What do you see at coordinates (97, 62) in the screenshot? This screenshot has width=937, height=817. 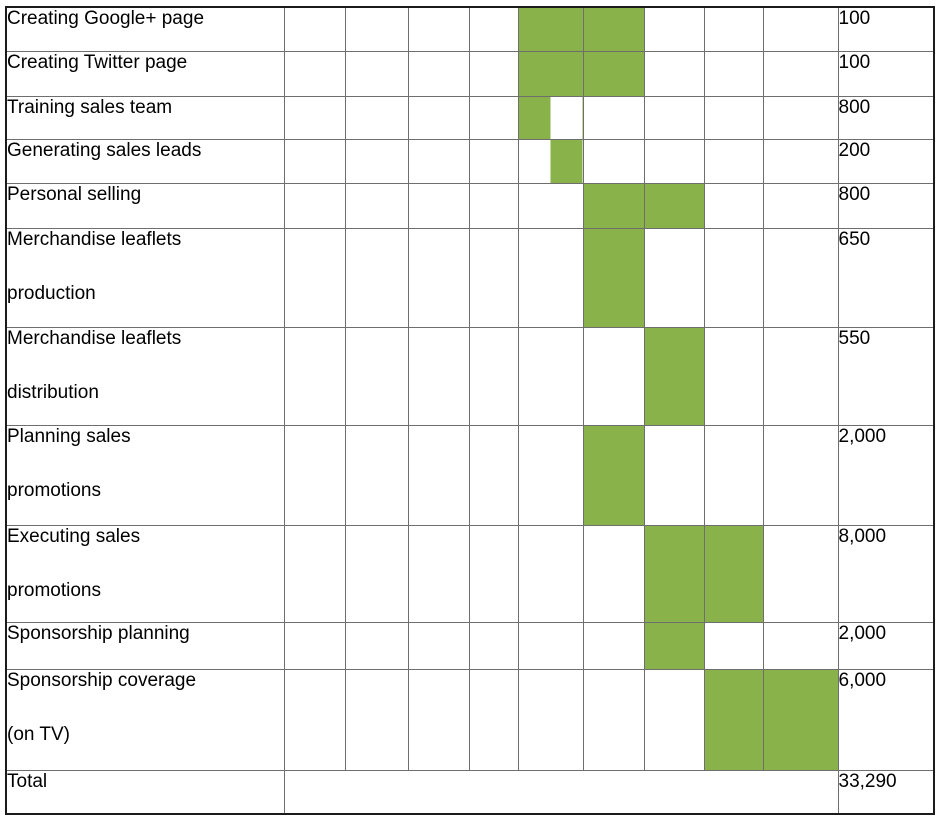 I see `task-label: Creating Twitter page` at bounding box center [97, 62].